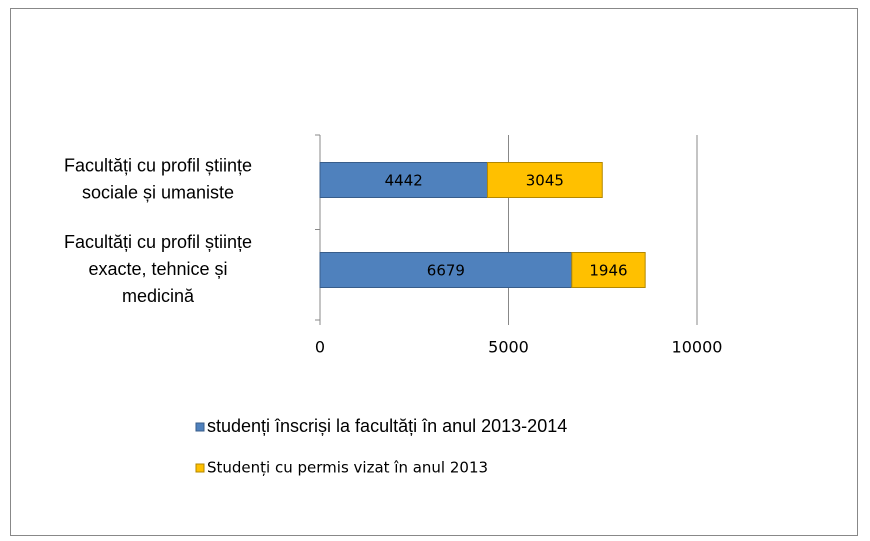  I want to click on x-tick-label: 0, so click(320, 347).